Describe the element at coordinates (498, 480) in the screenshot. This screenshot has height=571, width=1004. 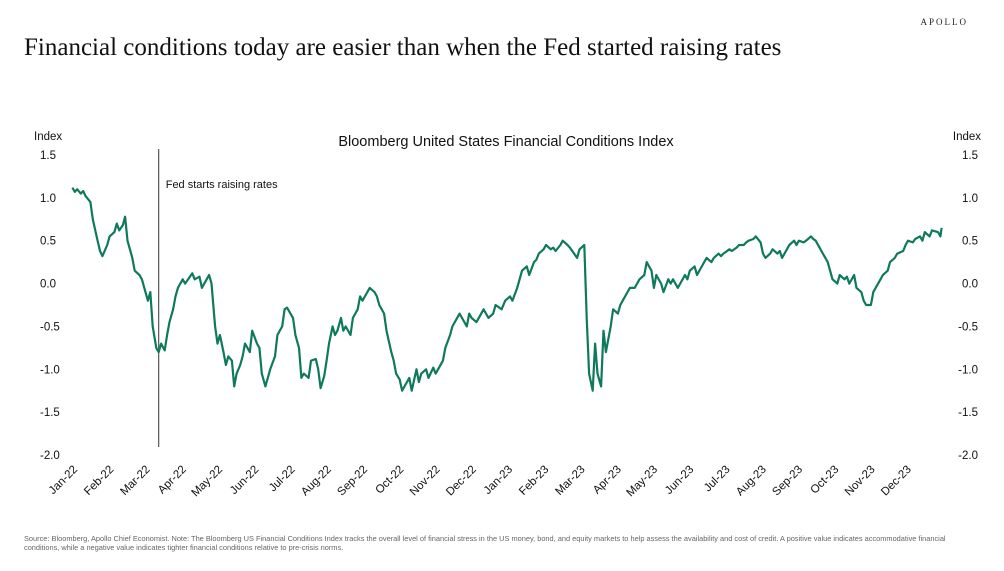
I see `x-tick-label: Jan-23` at that location.